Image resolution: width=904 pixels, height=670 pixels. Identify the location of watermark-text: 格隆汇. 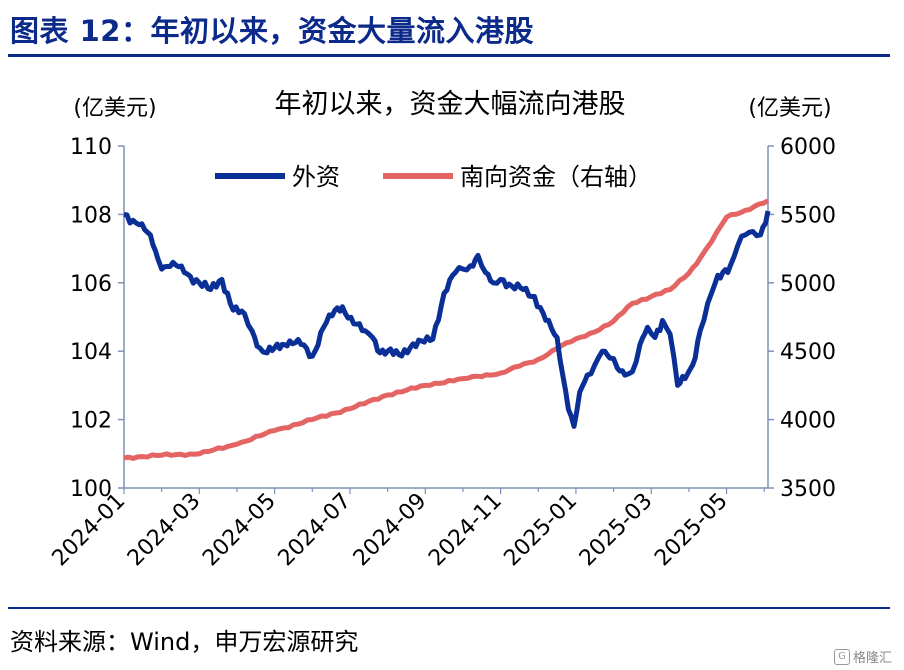
(872, 658).